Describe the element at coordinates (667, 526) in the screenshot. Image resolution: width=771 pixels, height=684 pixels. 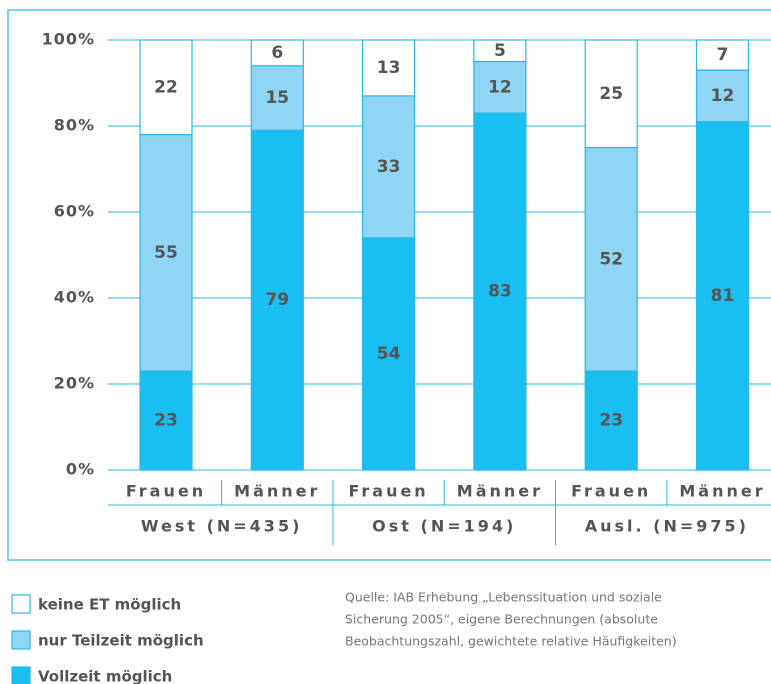
I see `group-label: Ausl. (N=975)` at that location.